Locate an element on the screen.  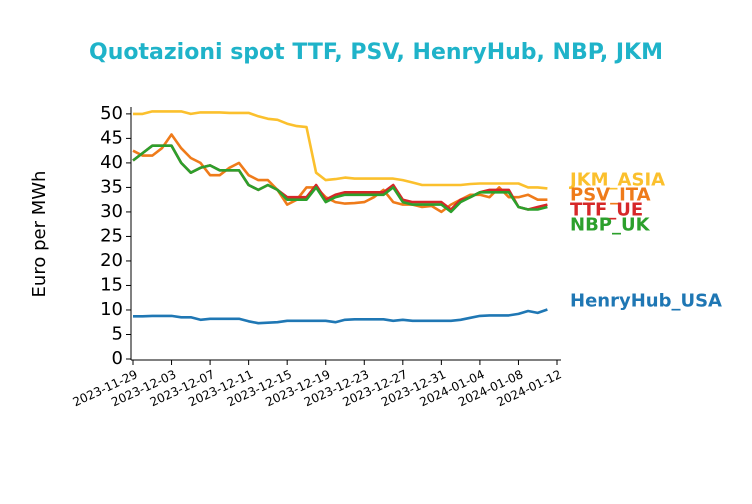
y-tick-label: 10 is located at coordinates (111, 309).